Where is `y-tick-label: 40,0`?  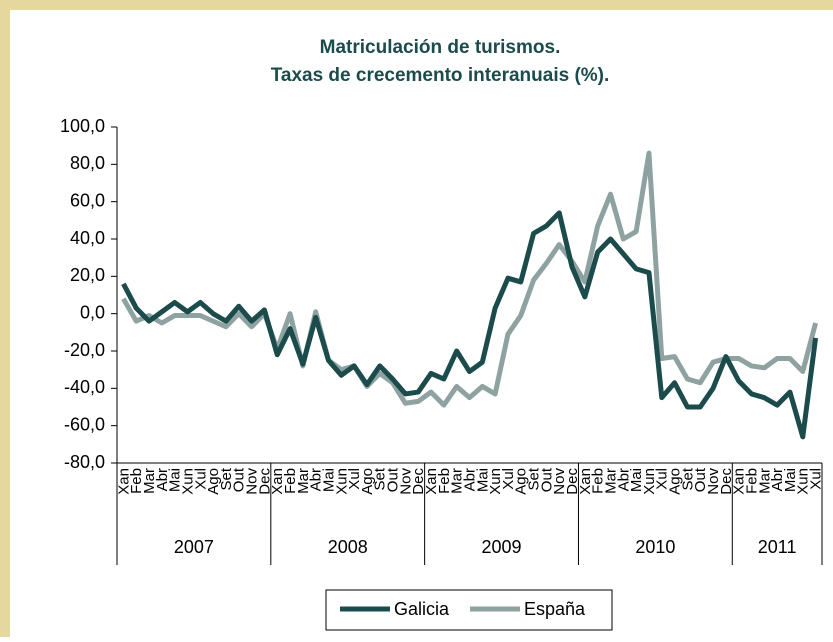 y-tick-label: 40,0 is located at coordinates (87, 238).